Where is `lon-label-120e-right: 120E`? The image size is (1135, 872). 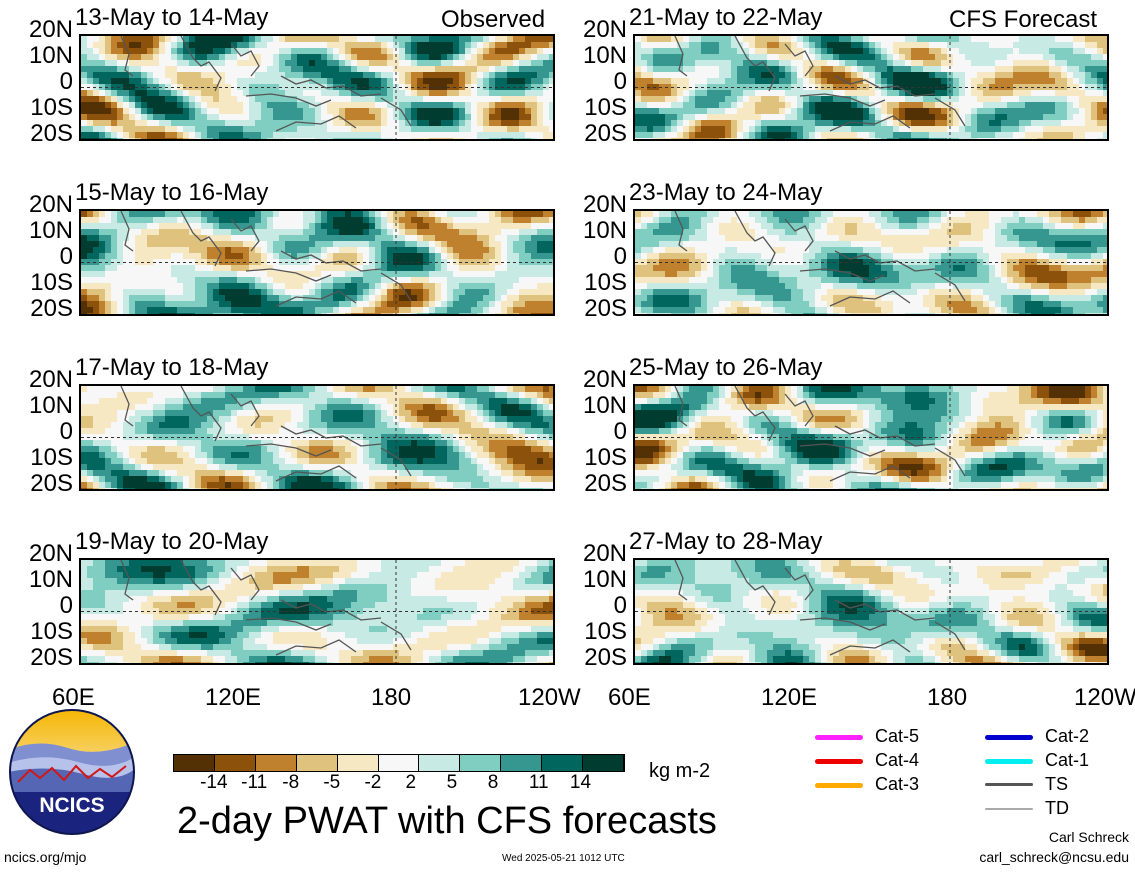 lon-label-120e-right: 120E is located at coordinates (789, 697).